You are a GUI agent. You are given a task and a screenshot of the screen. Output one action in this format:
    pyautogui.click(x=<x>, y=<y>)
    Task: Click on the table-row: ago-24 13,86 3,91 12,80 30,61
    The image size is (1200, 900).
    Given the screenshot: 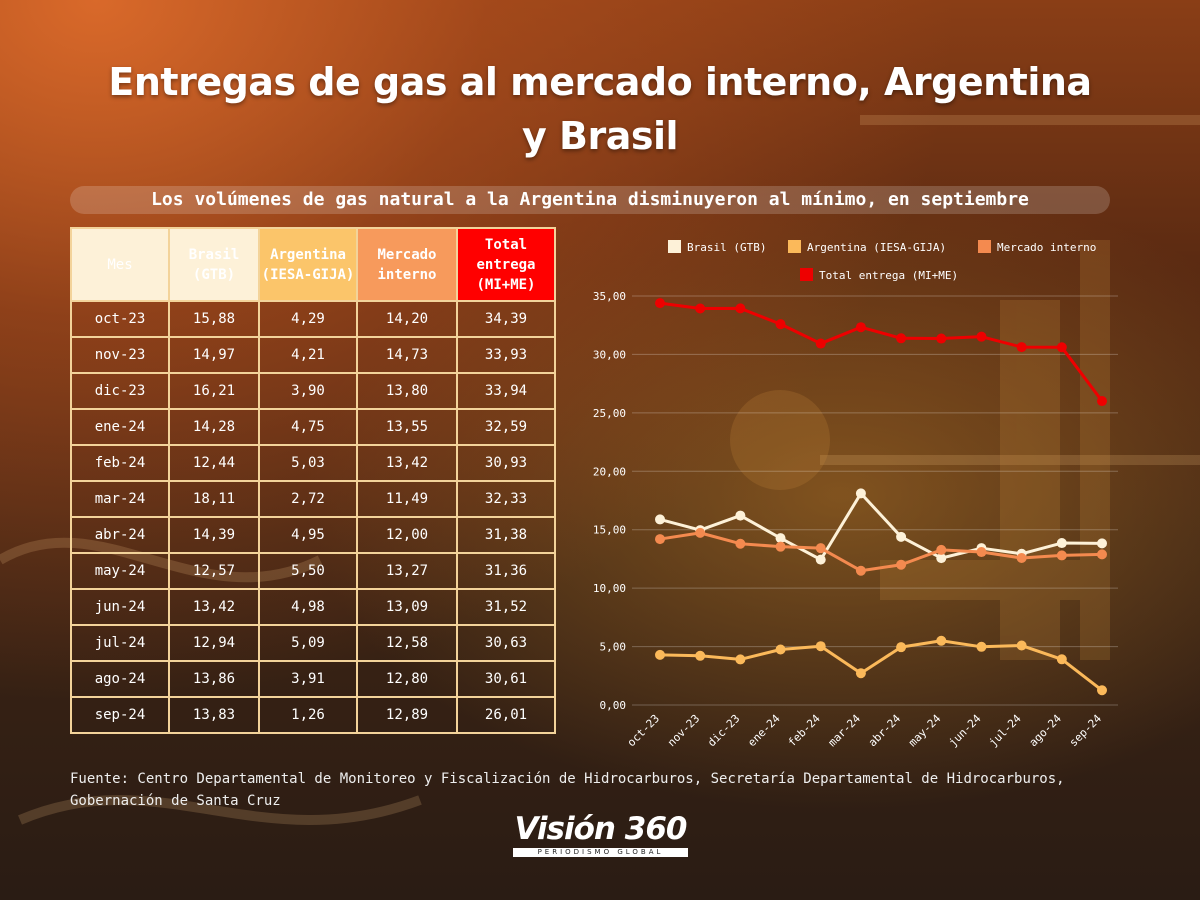 What is the action you would take?
    pyautogui.click(x=313, y=679)
    